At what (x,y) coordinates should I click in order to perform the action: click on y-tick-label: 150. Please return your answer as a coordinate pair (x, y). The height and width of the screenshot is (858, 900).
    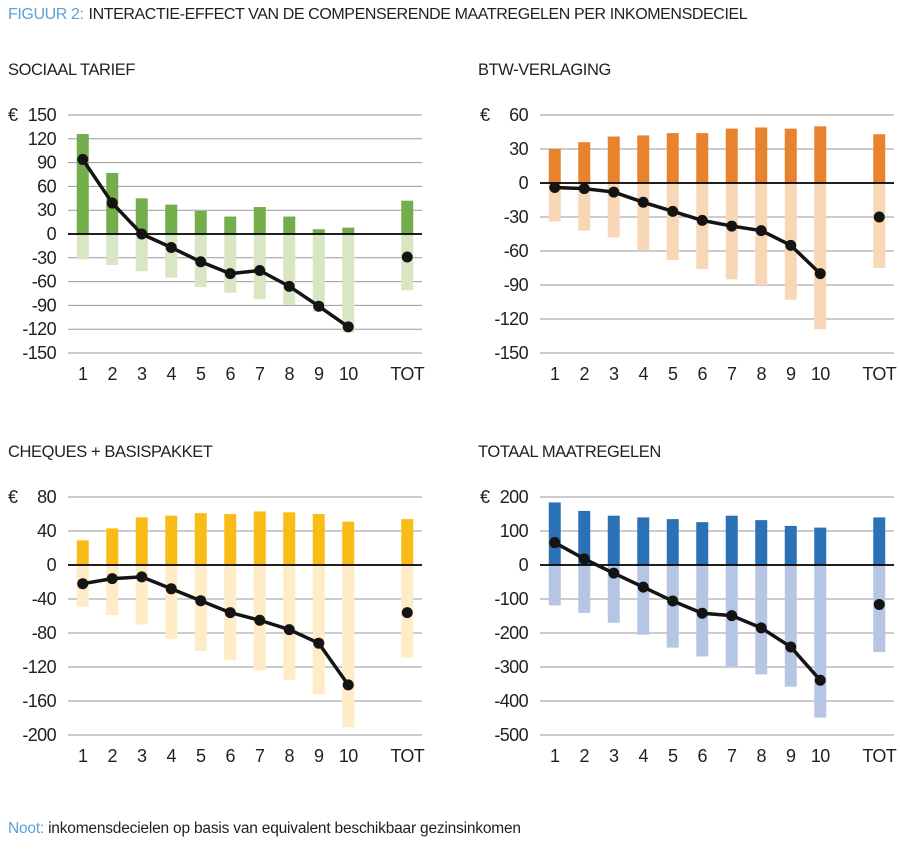
    Looking at the image, I should click on (42, 115).